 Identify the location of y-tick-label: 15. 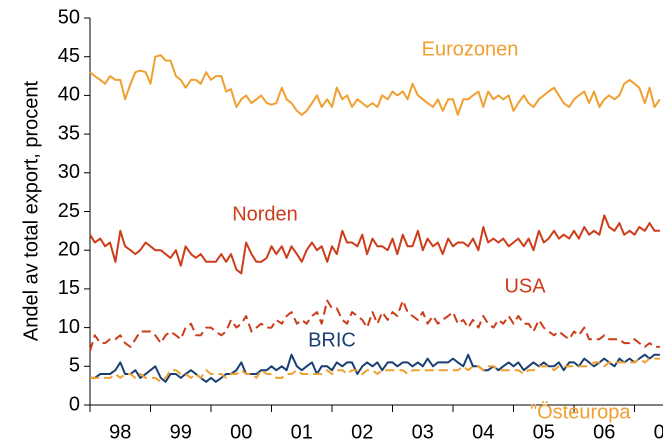
(69, 288).